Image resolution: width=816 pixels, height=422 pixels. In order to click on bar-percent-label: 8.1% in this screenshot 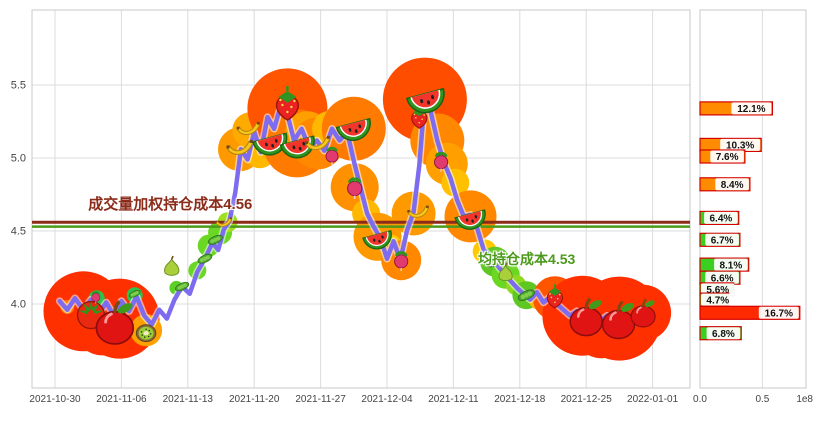, I will do `click(730, 265)`.